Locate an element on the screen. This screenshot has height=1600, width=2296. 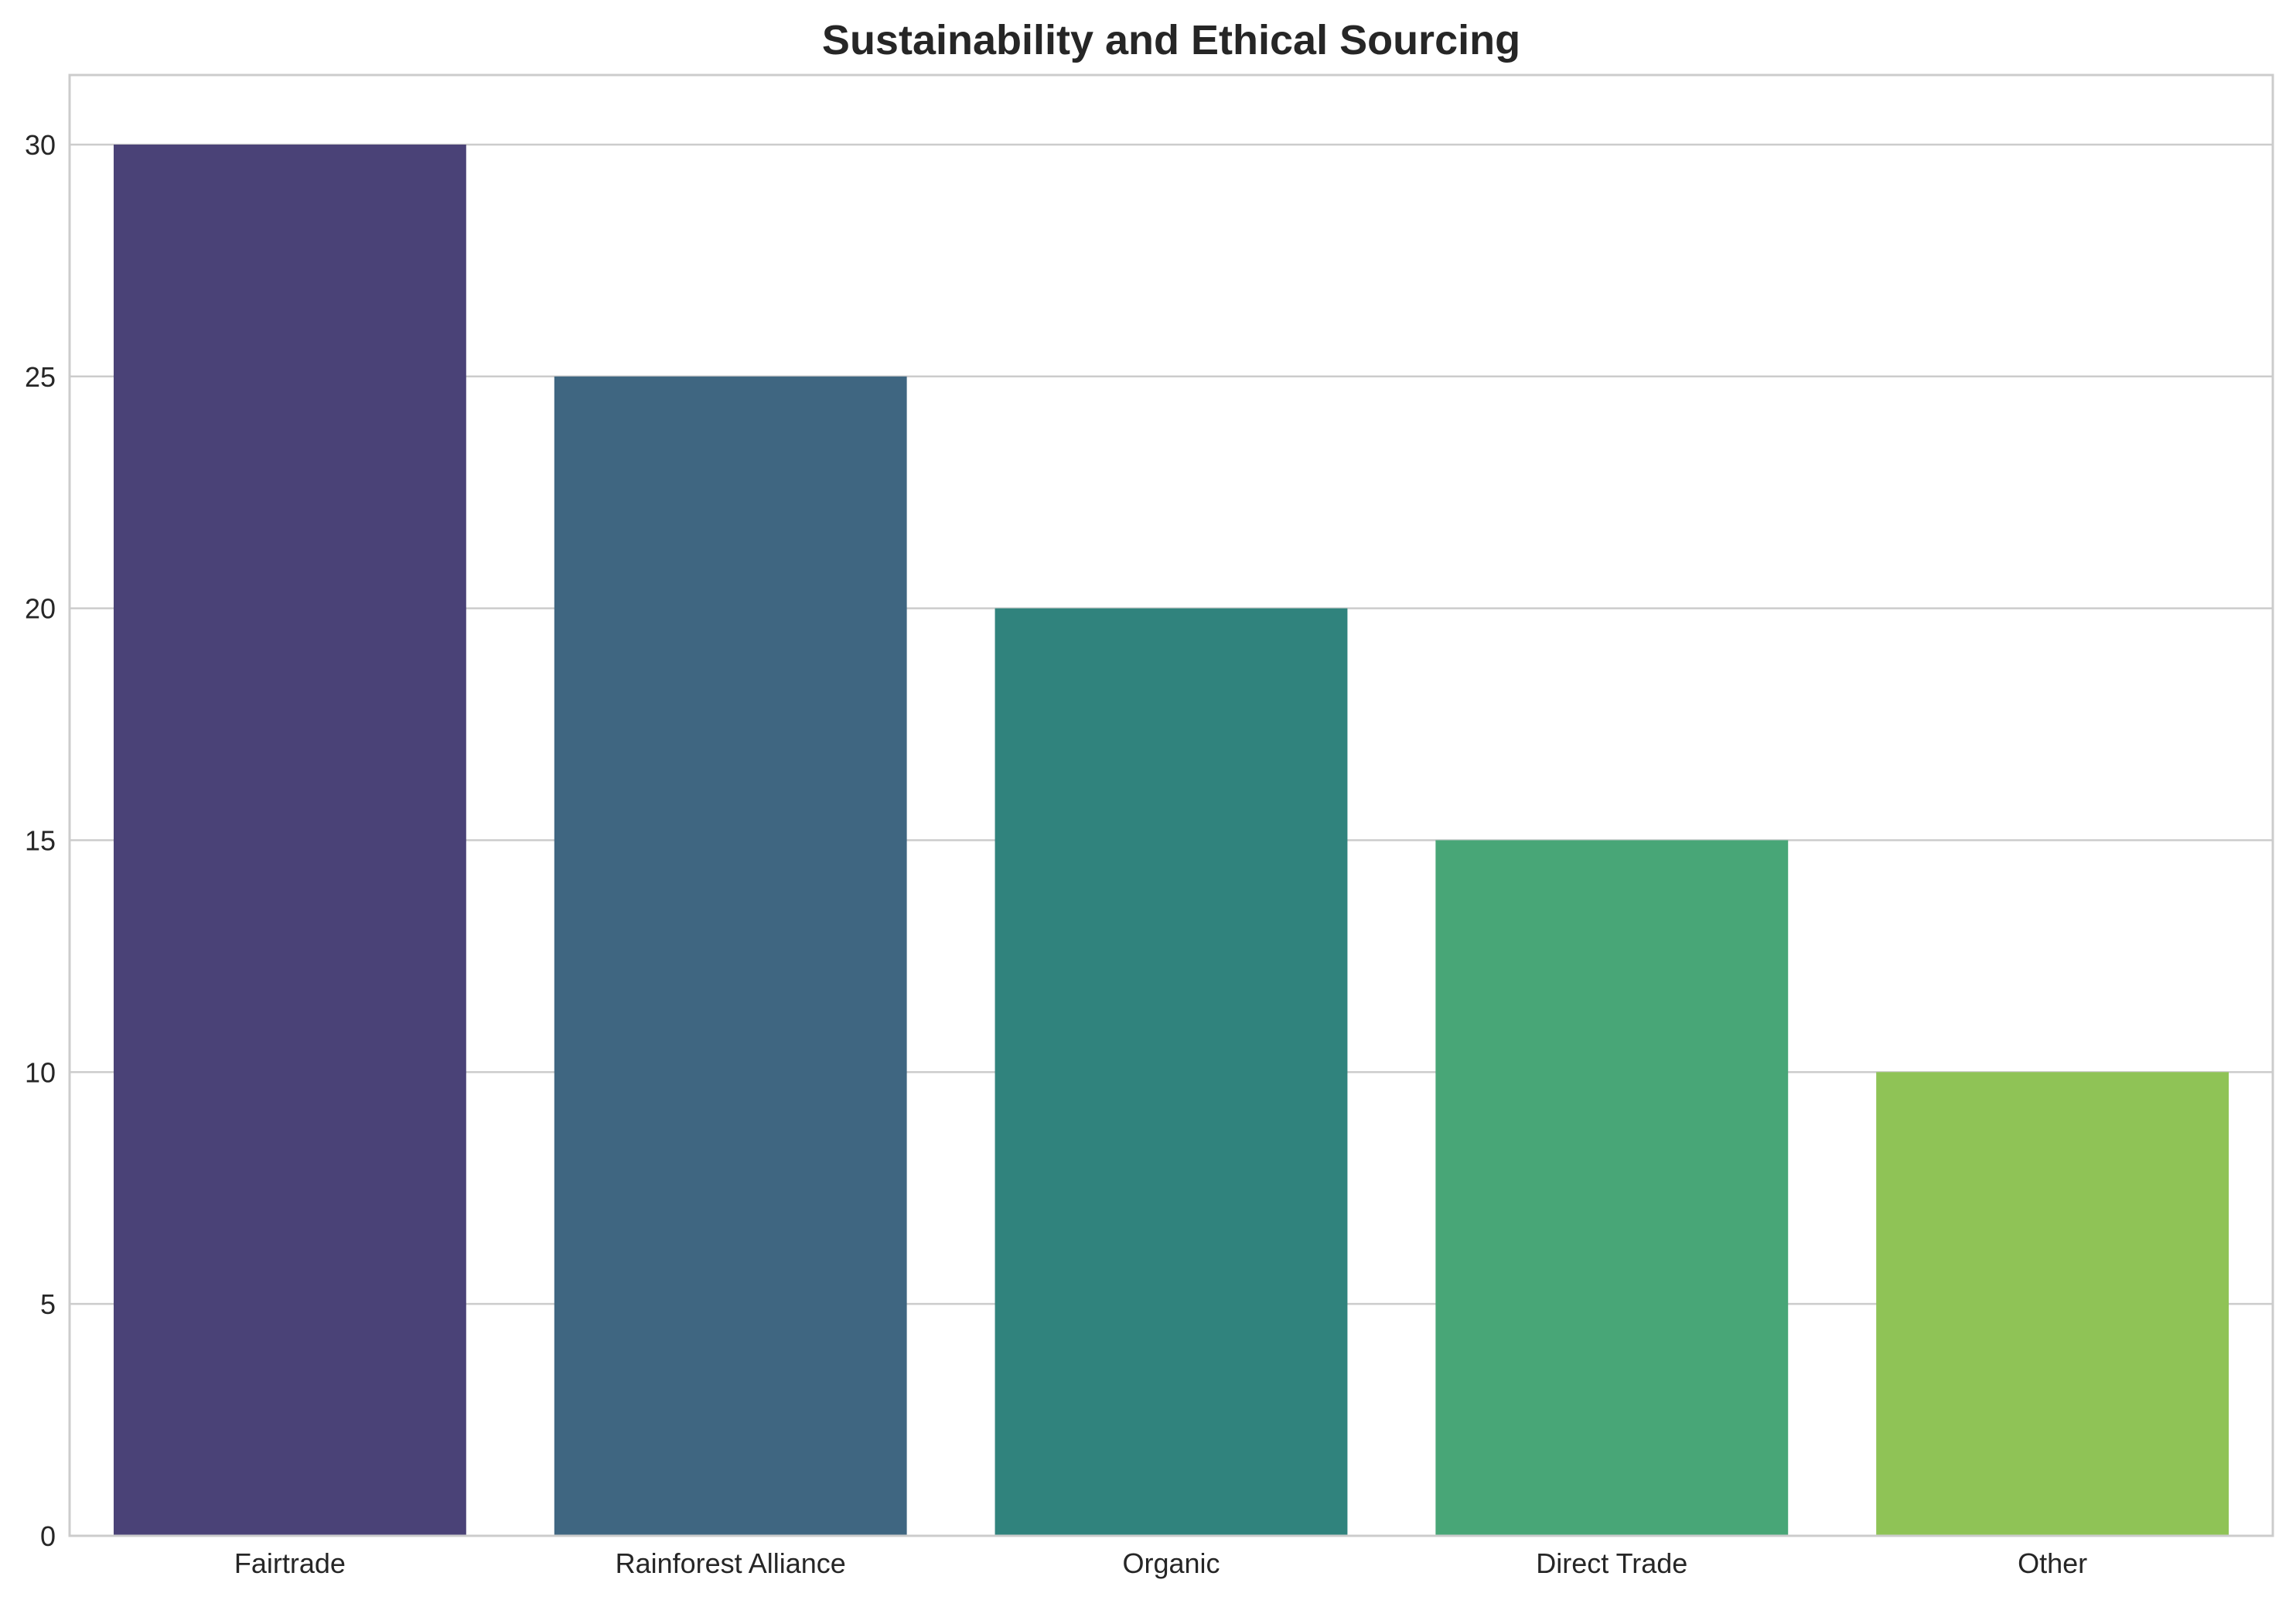
y-tick-label: 15 is located at coordinates (40, 840).